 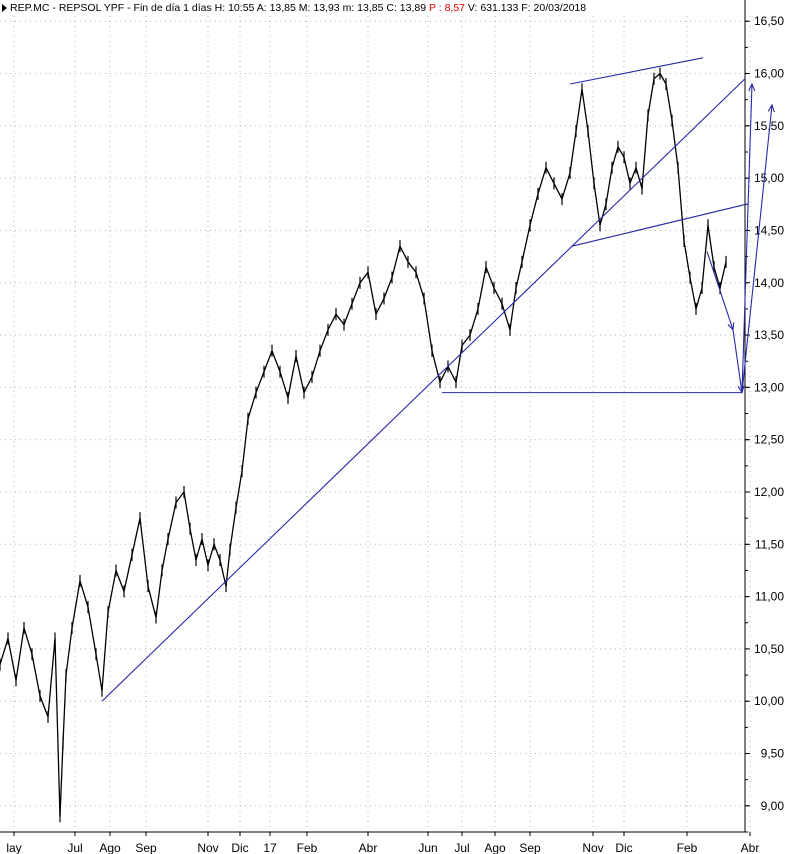 What do you see at coordinates (220, 8) in the screenshot?
I see `header-hour-label: H:` at bounding box center [220, 8].